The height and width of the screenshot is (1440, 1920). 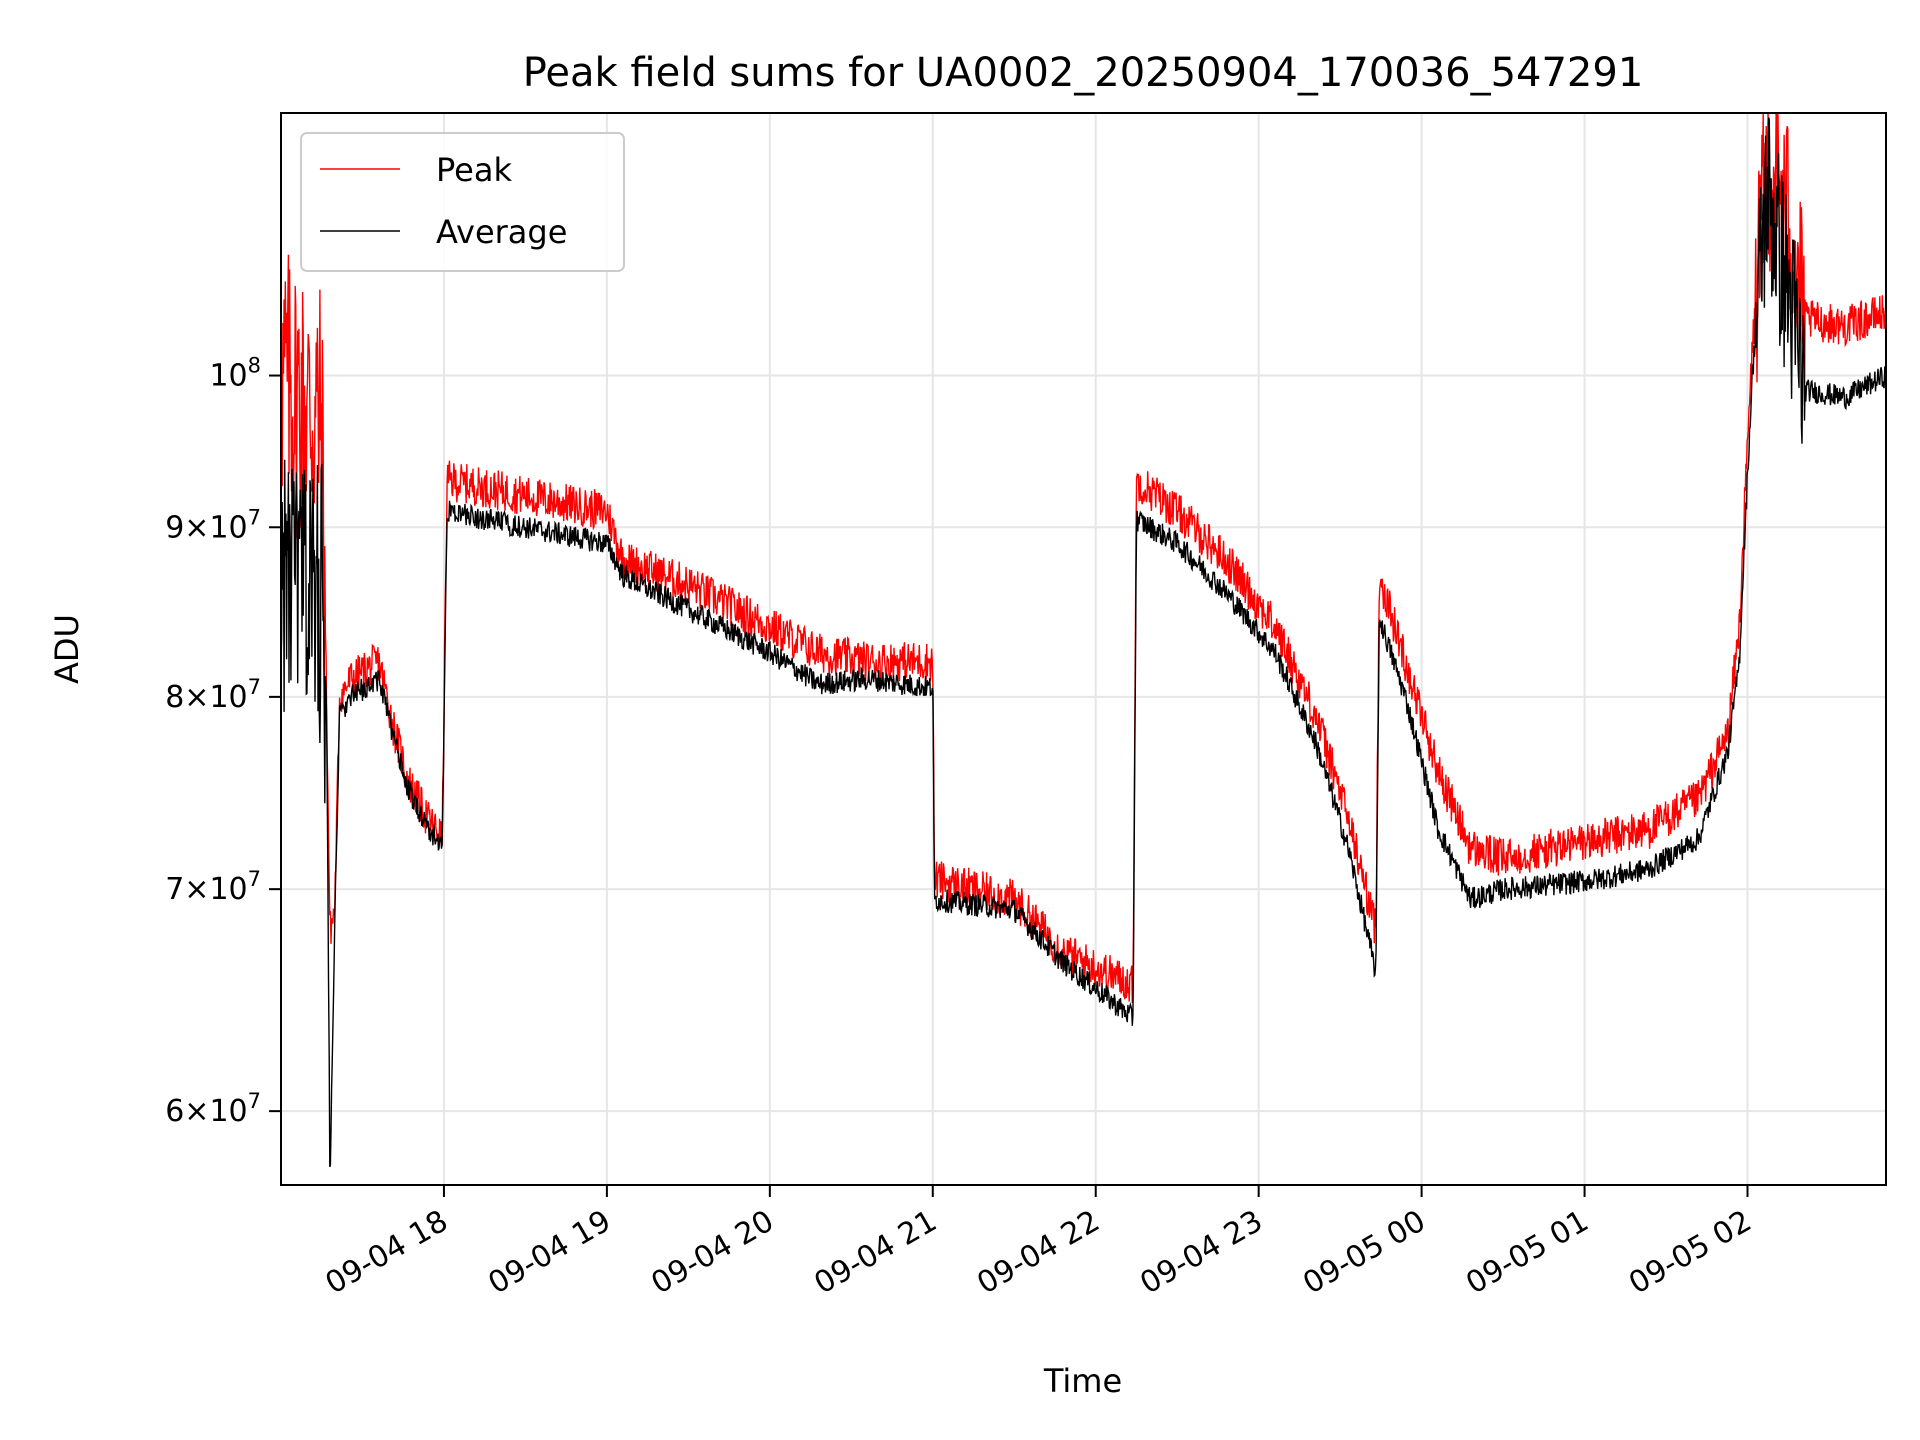 I want to click on y-tick-label: 8×107, so click(x=213, y=695).